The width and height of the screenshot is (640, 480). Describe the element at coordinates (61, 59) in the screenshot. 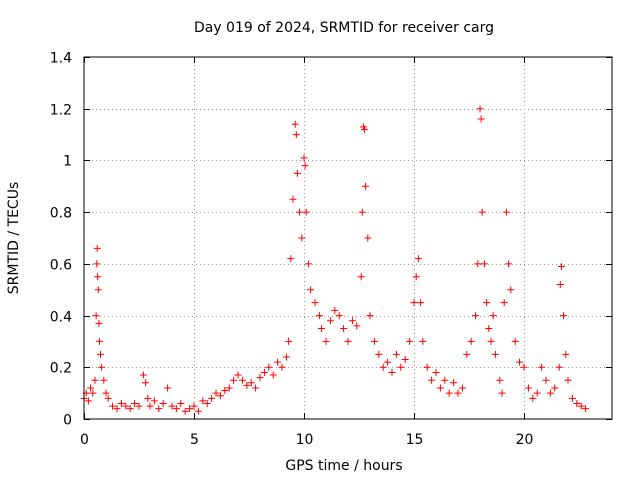

I see `y-tick-label: 1.4` at that location.